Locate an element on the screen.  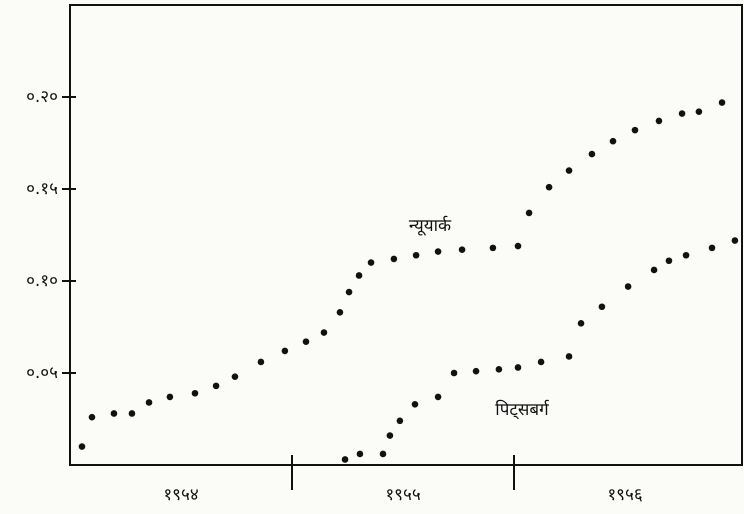
x-tick-label: १९५६ is located at coordinates (625, 495).